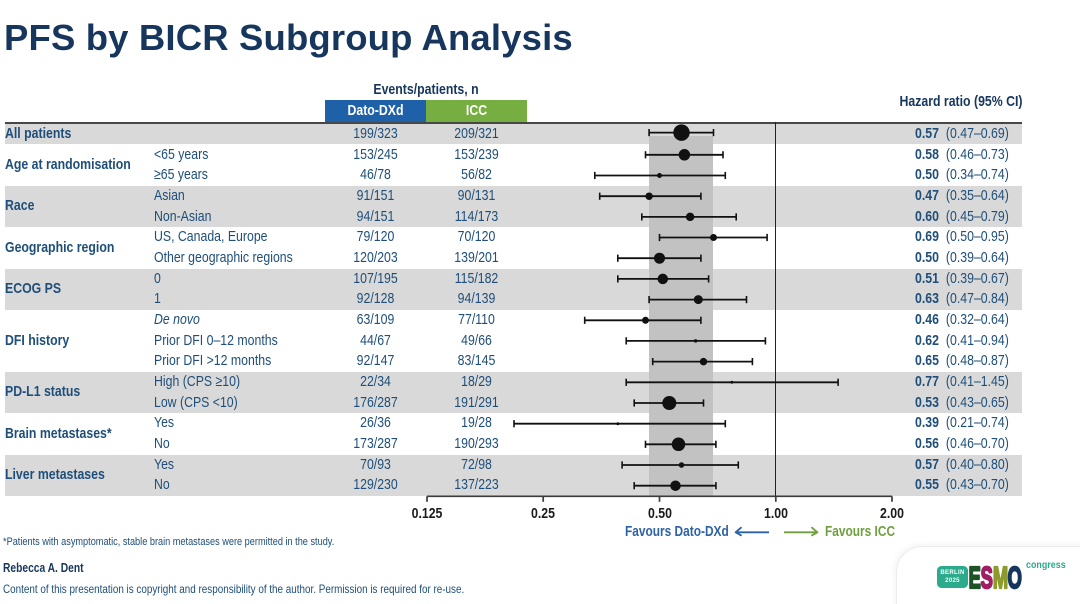  I want to click on svg-text: O, so click(1015, 578).